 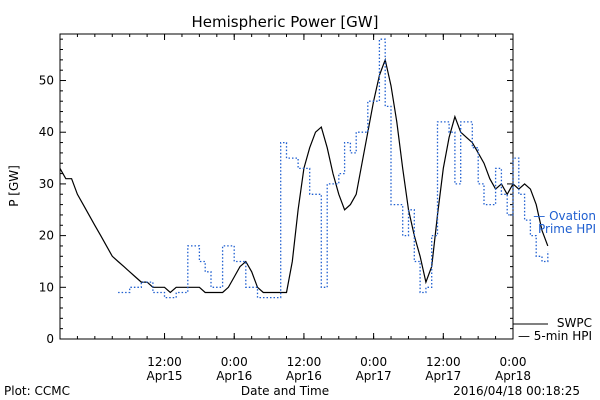 I want to click on x-tick-time-5: 0:00, so click(x=513, y=362).